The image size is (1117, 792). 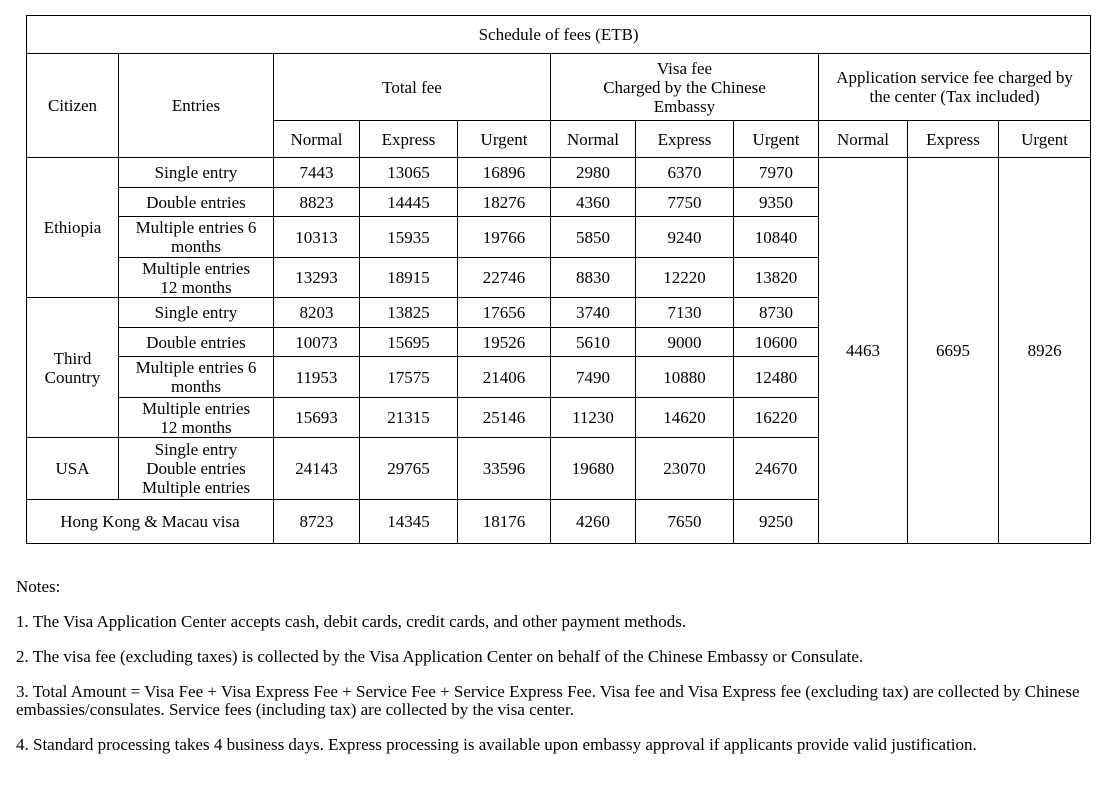 I want to click on fee-cell: 8823, so click(x=316, y=202).